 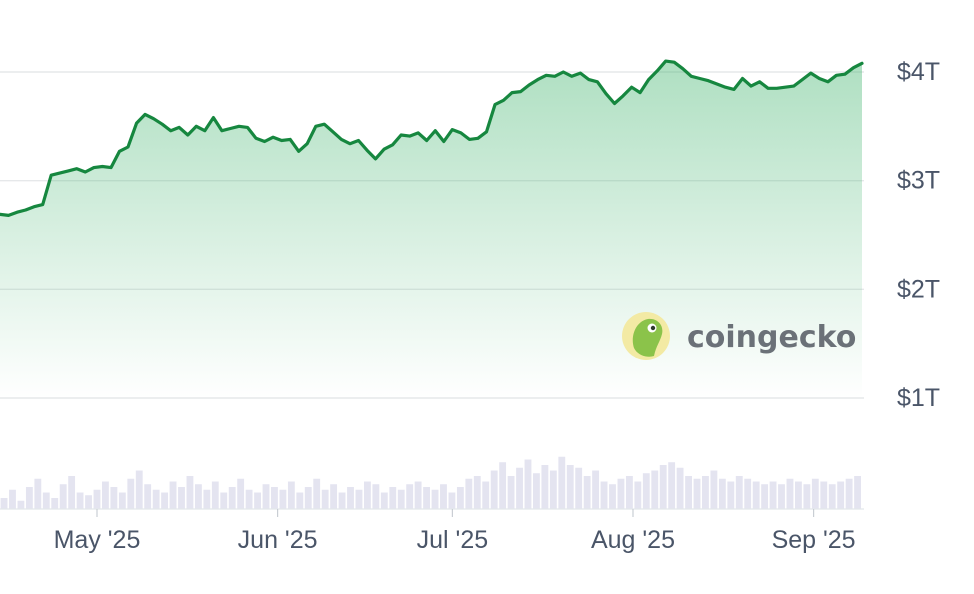 I want to click on watermark-text: coingecko, so click(x=771, y=337).